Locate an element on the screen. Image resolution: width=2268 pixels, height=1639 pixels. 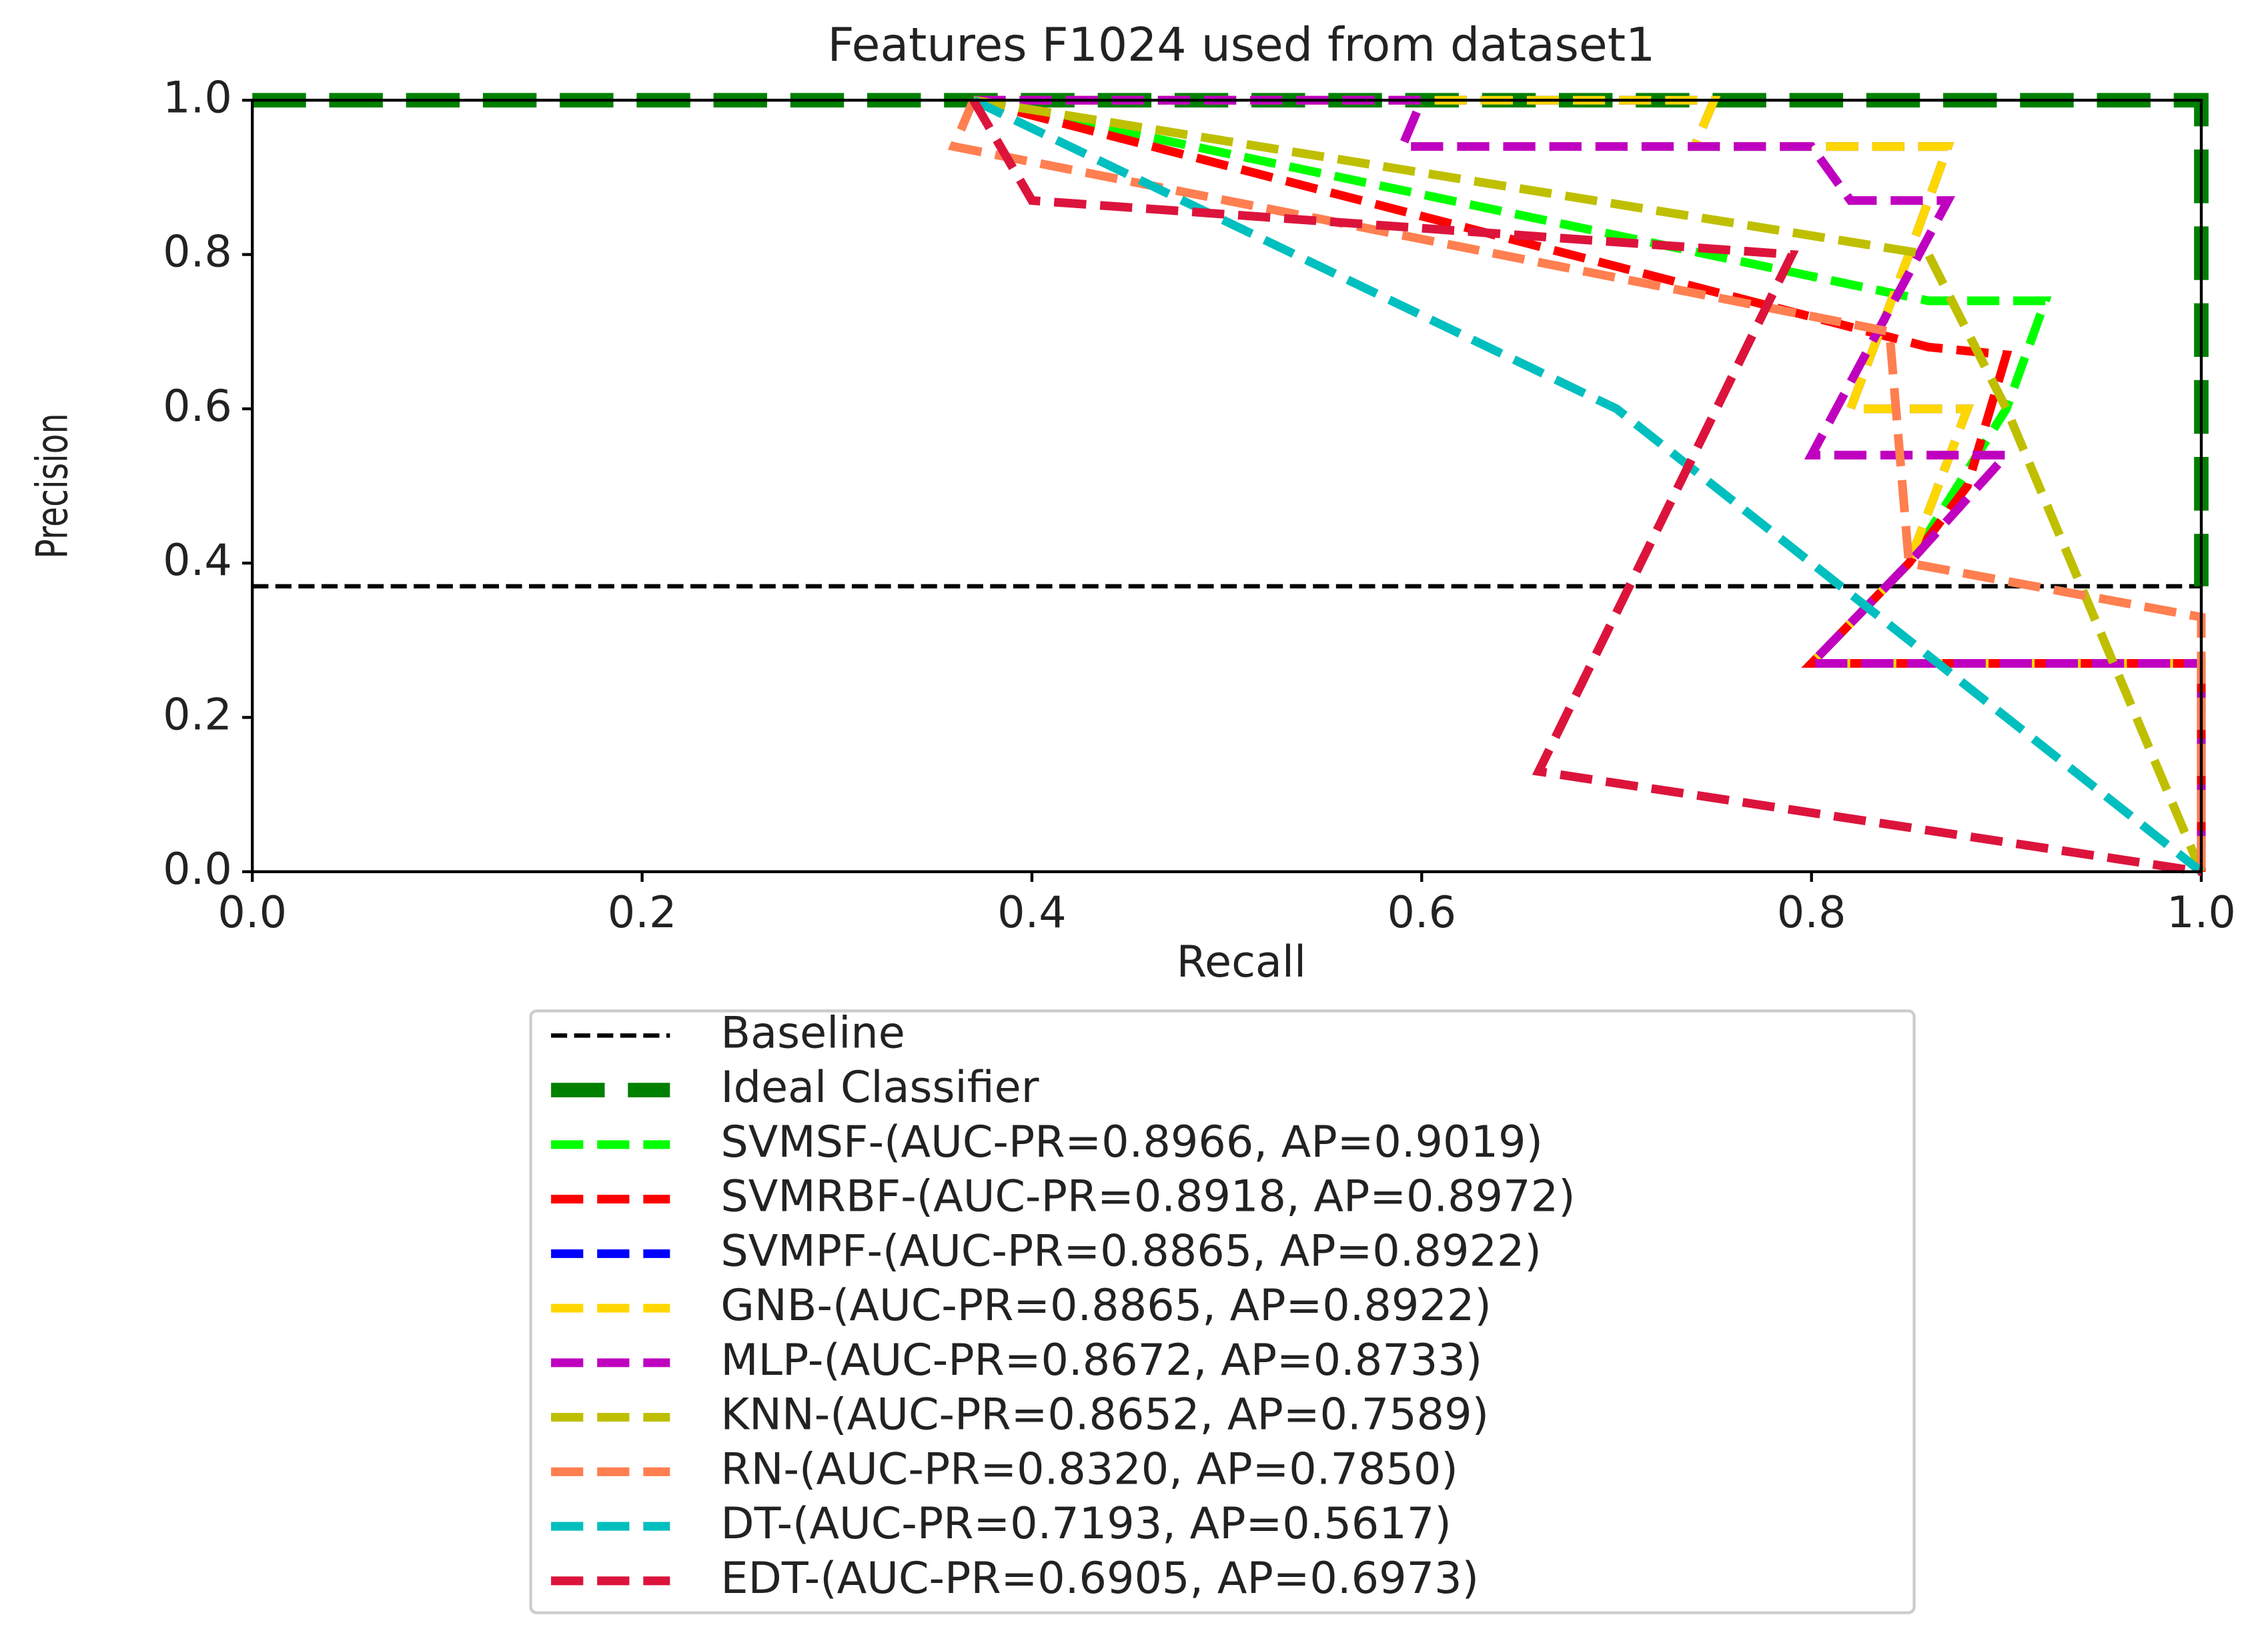
legend-label: EDT-(AUC-PR=0.6905, AP=0.6973) is located at coordinates (1099, 1578).